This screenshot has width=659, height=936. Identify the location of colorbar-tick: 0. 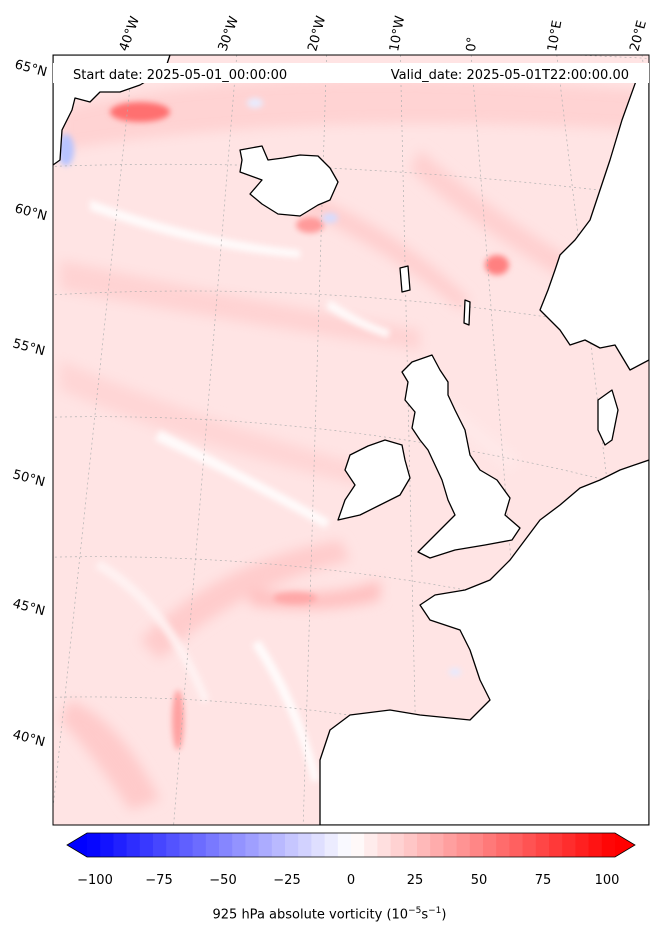
(351, 880).